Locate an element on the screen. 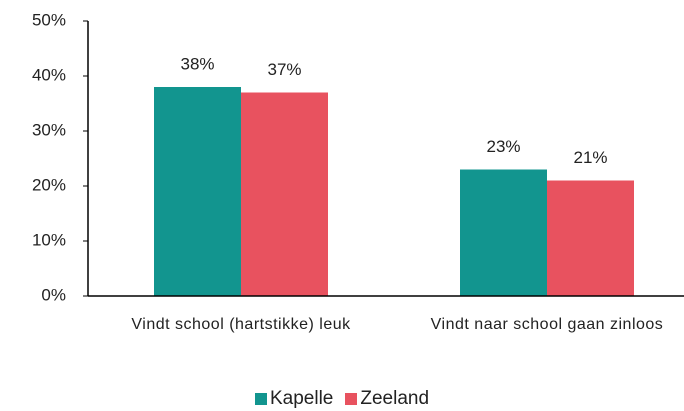 The height and width of the screenshot is (411, 684). y-tick-label: 10% is located at coordinates (49, 239).